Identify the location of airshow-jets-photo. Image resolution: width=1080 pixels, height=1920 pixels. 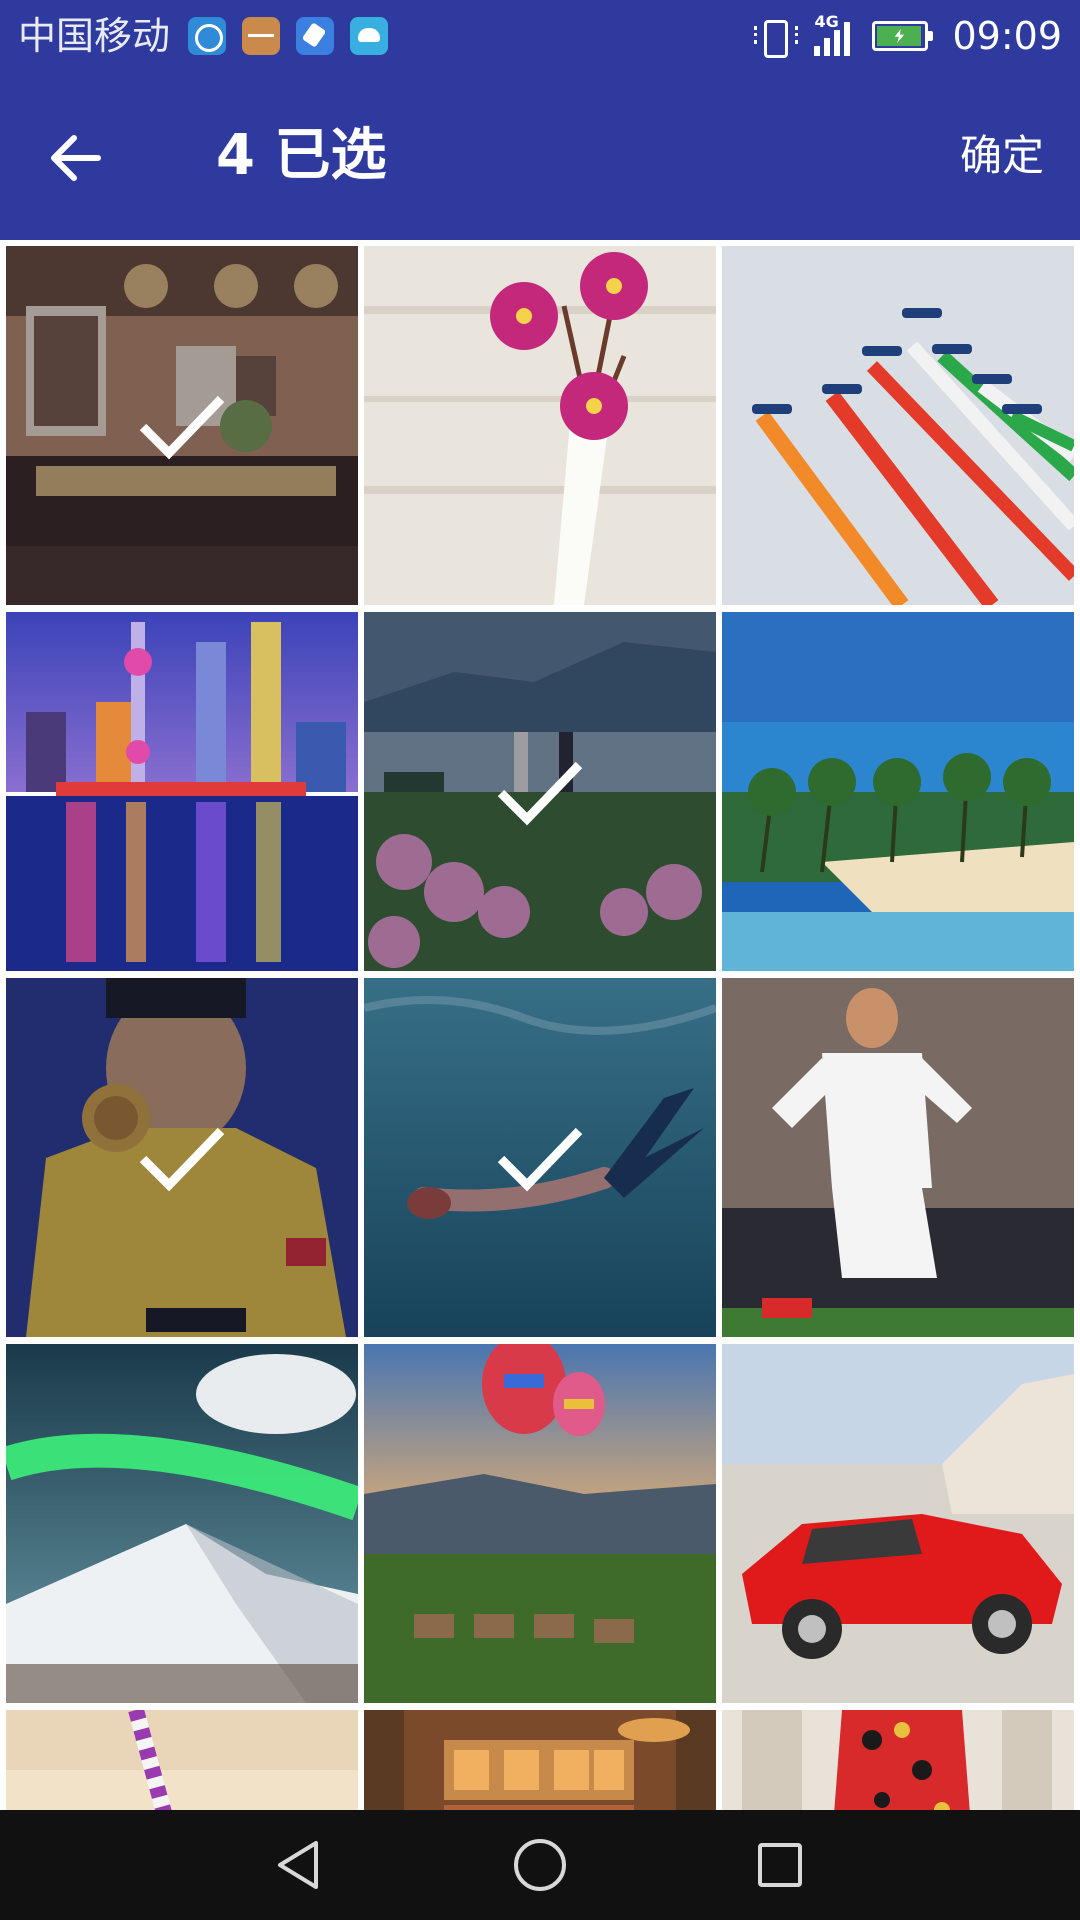
(898, 425).